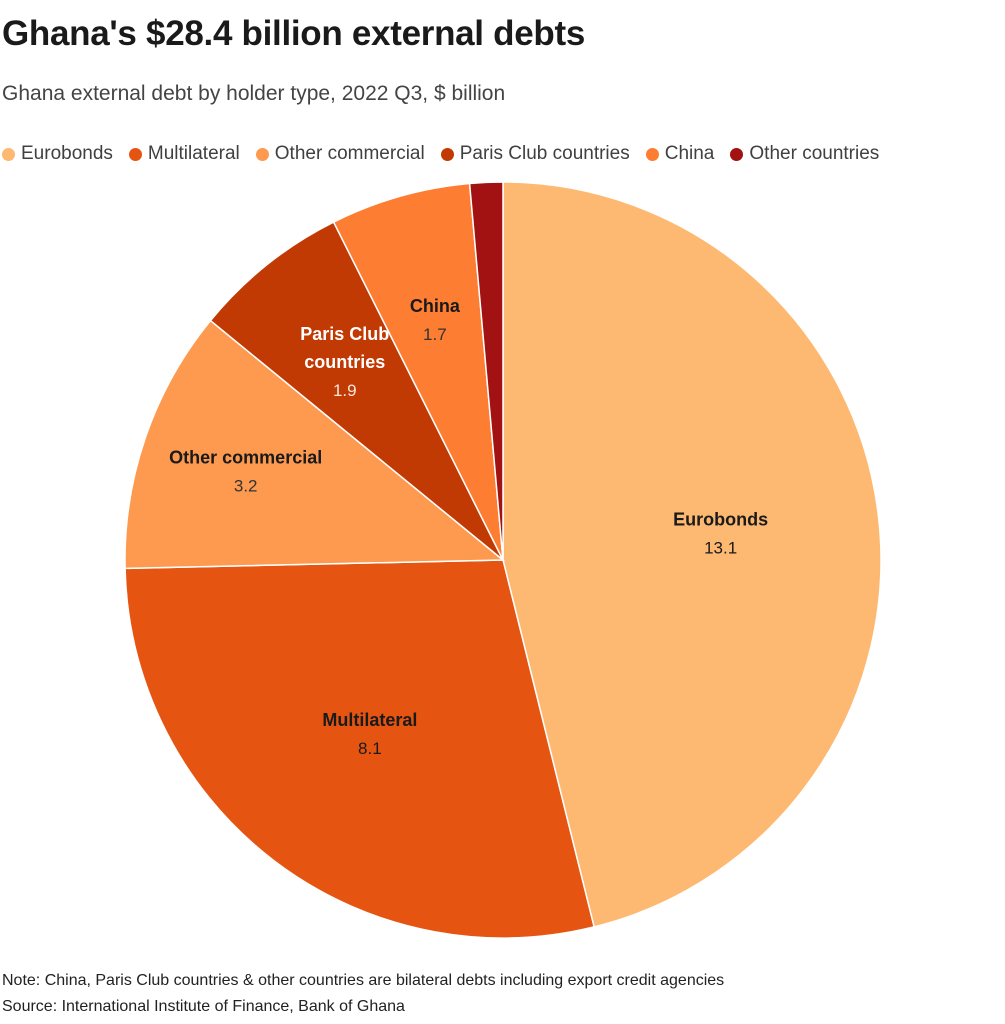 Image resolution: width=1005 pixels, height=1024 pixels. Describe the element at coordinates (67, 153) in the screenshot. I see `legend-label: Eurobonds` at that location.